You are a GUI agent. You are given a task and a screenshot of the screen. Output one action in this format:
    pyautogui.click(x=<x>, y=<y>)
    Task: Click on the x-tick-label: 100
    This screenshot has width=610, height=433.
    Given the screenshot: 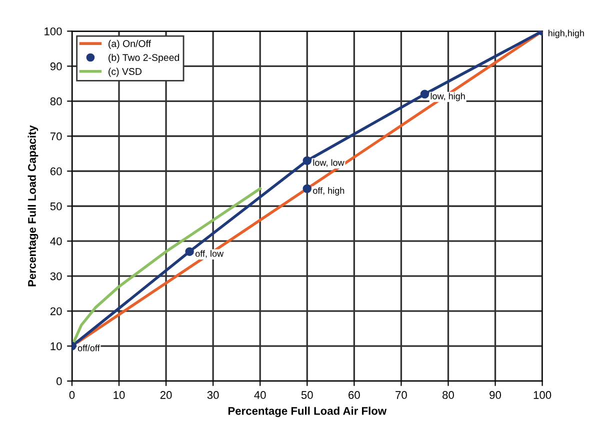 What is the action you would take?
    pyautogui.click(x=543, y=395)
    